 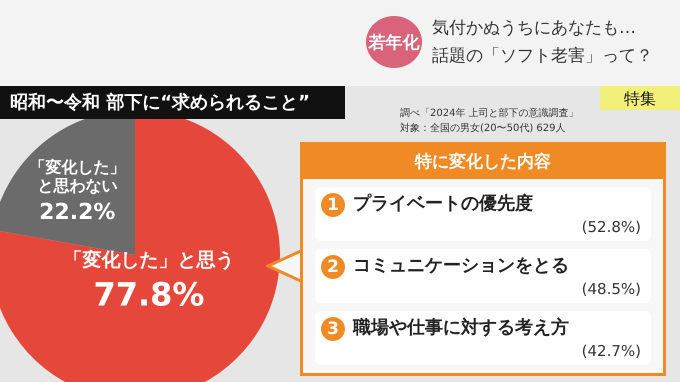 What do you see at coordinates (611, 289) in the screenshot?
I see `text: (48.5%)` at bounding box center [611, 289].